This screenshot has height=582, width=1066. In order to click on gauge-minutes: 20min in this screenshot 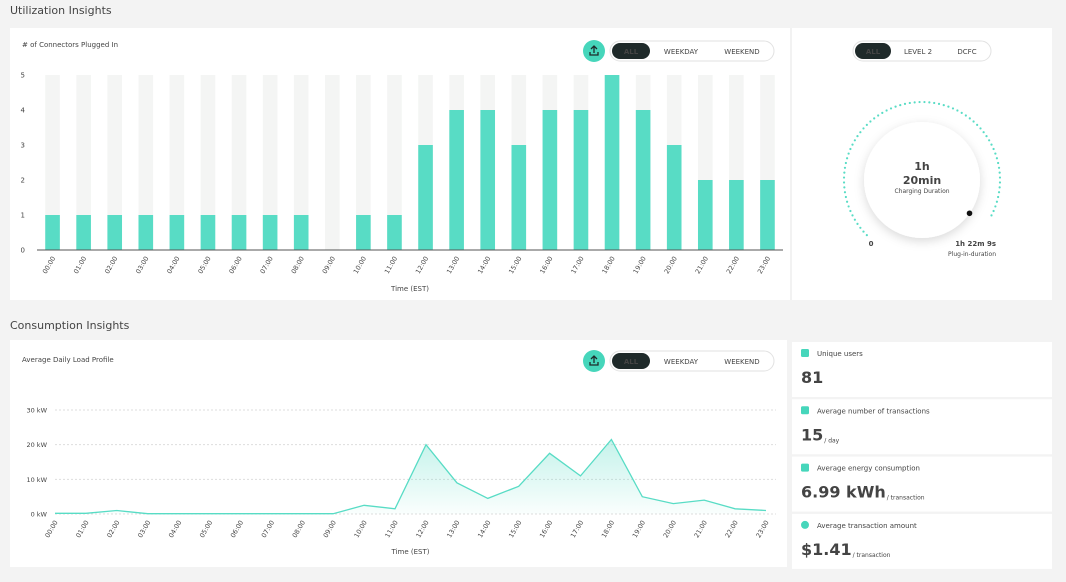, I will do `click(922, 180)`.